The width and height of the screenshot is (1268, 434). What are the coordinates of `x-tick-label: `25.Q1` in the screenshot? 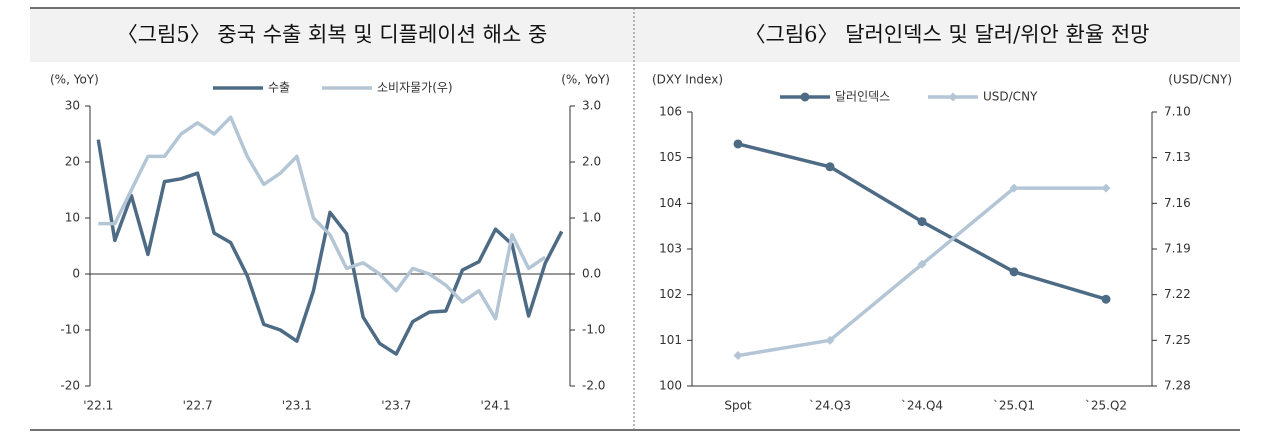 It's located at (1014, 406).